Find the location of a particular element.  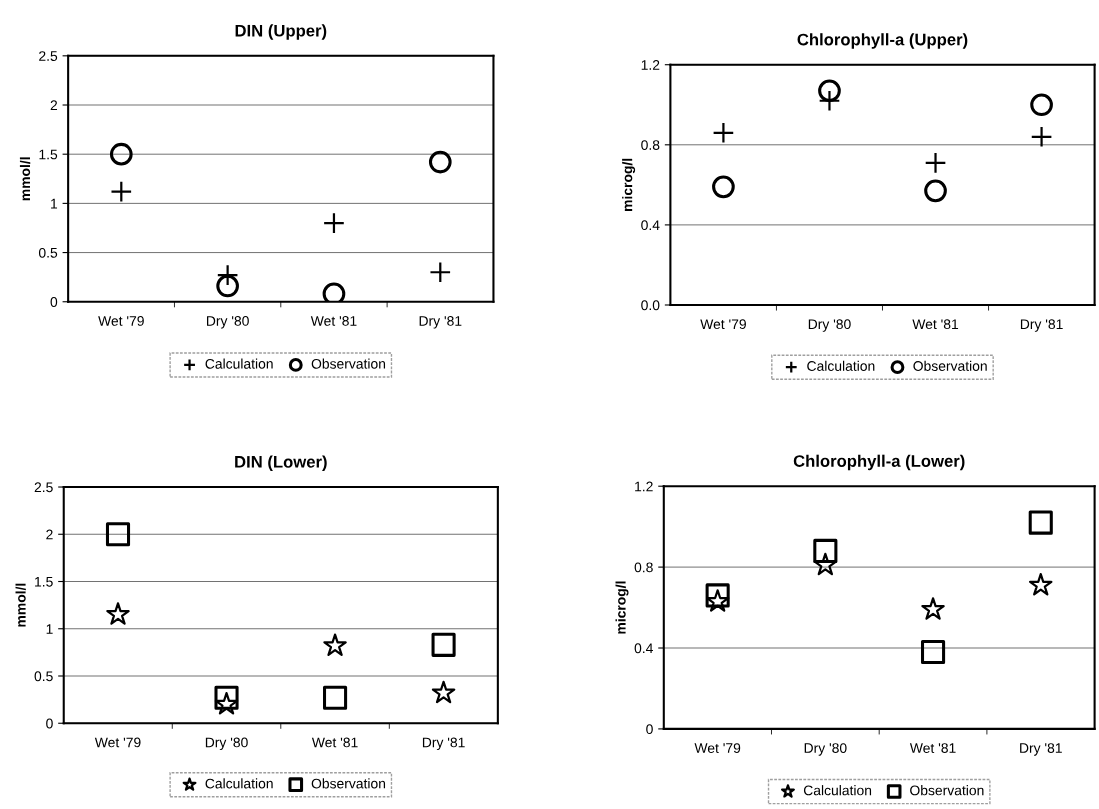

chart-title: DIN (Lower) is located at coordinates (281, 463).